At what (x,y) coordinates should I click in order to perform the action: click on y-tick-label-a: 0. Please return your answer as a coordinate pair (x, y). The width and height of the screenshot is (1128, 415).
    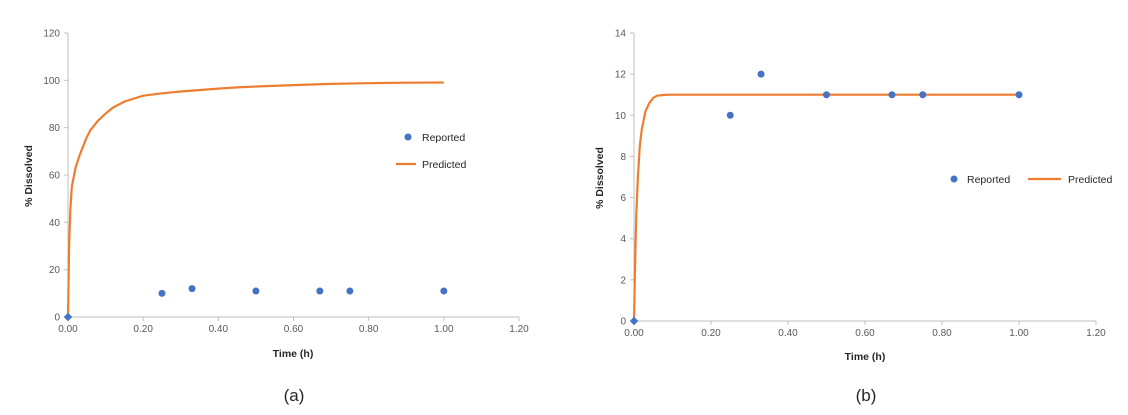
    Looking at the image, I should click on (57, 318).